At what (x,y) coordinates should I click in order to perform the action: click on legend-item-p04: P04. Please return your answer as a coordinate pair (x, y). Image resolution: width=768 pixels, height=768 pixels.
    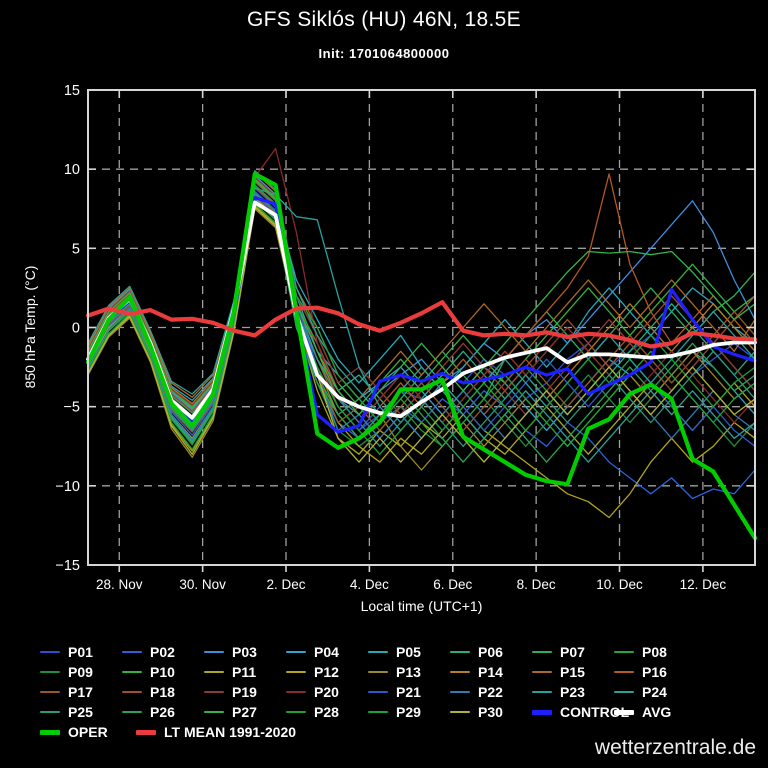
    Looking at the image, I should click on (327, 652).